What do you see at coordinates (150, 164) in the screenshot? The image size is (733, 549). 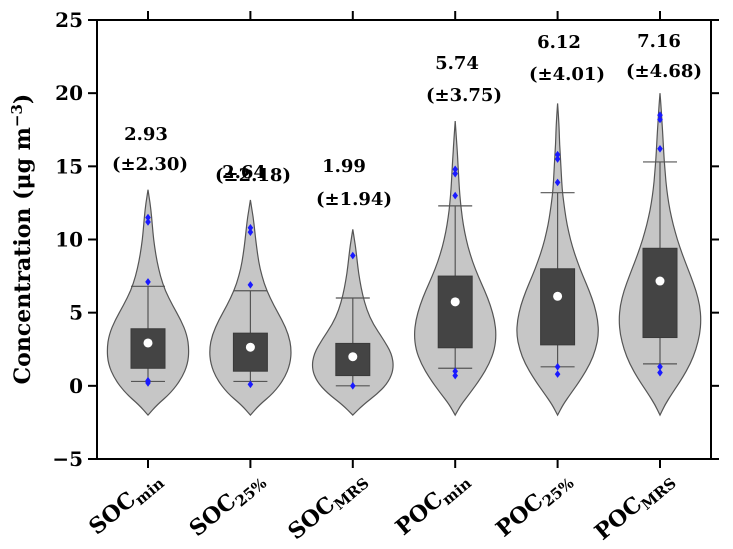 I see `annotation-sd: (±2.30)` at bounding box center [150, 164].